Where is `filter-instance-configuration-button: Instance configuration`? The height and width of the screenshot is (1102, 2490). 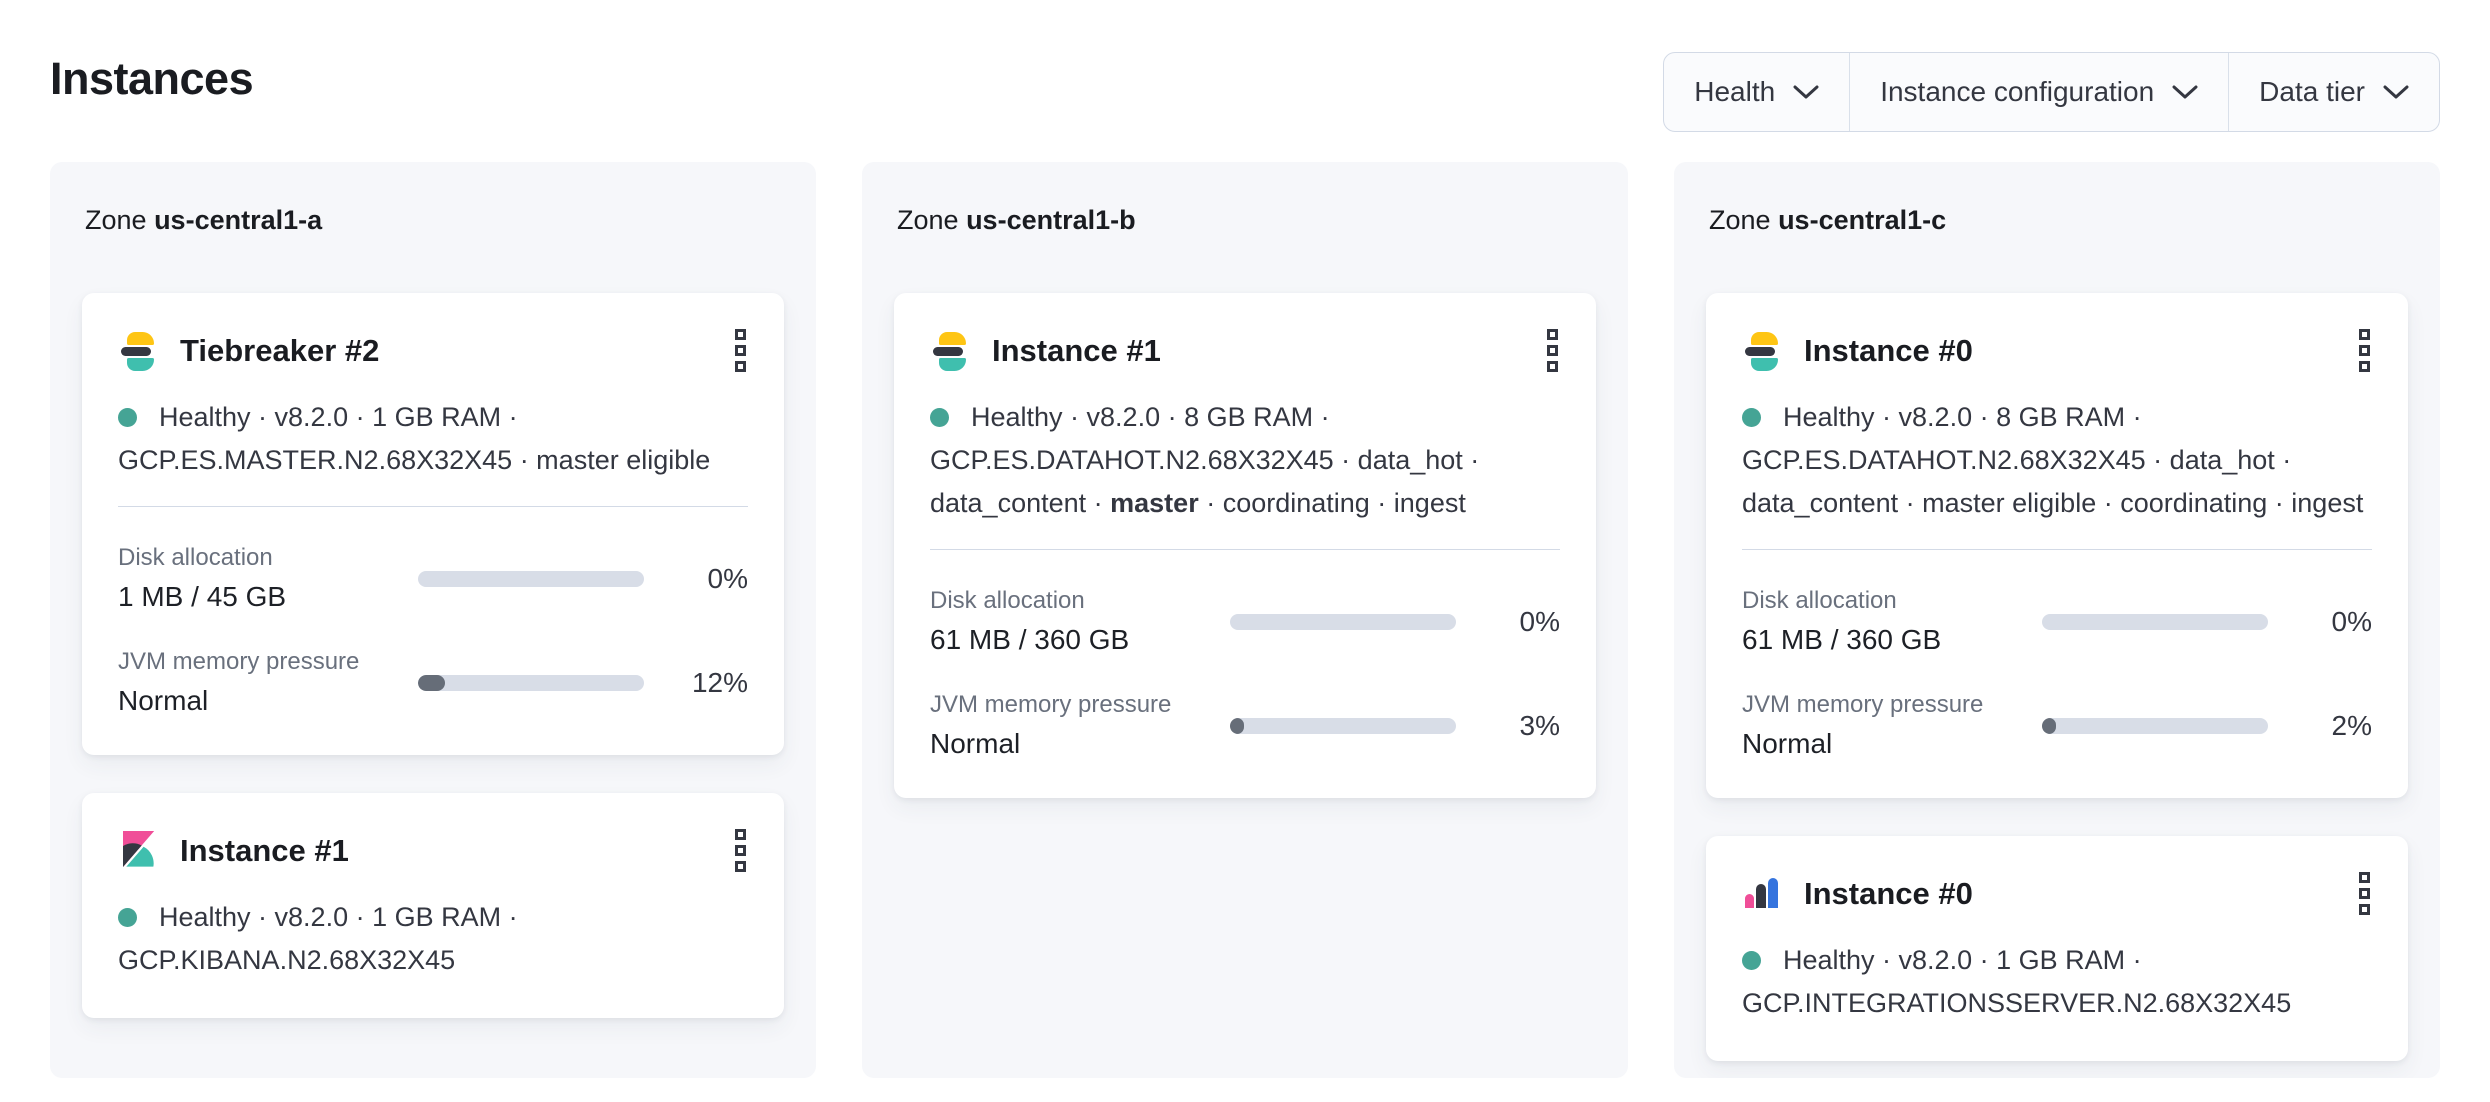 filter-instance-configuration-button: Instance configuration is located at coordinates (2038, 92).